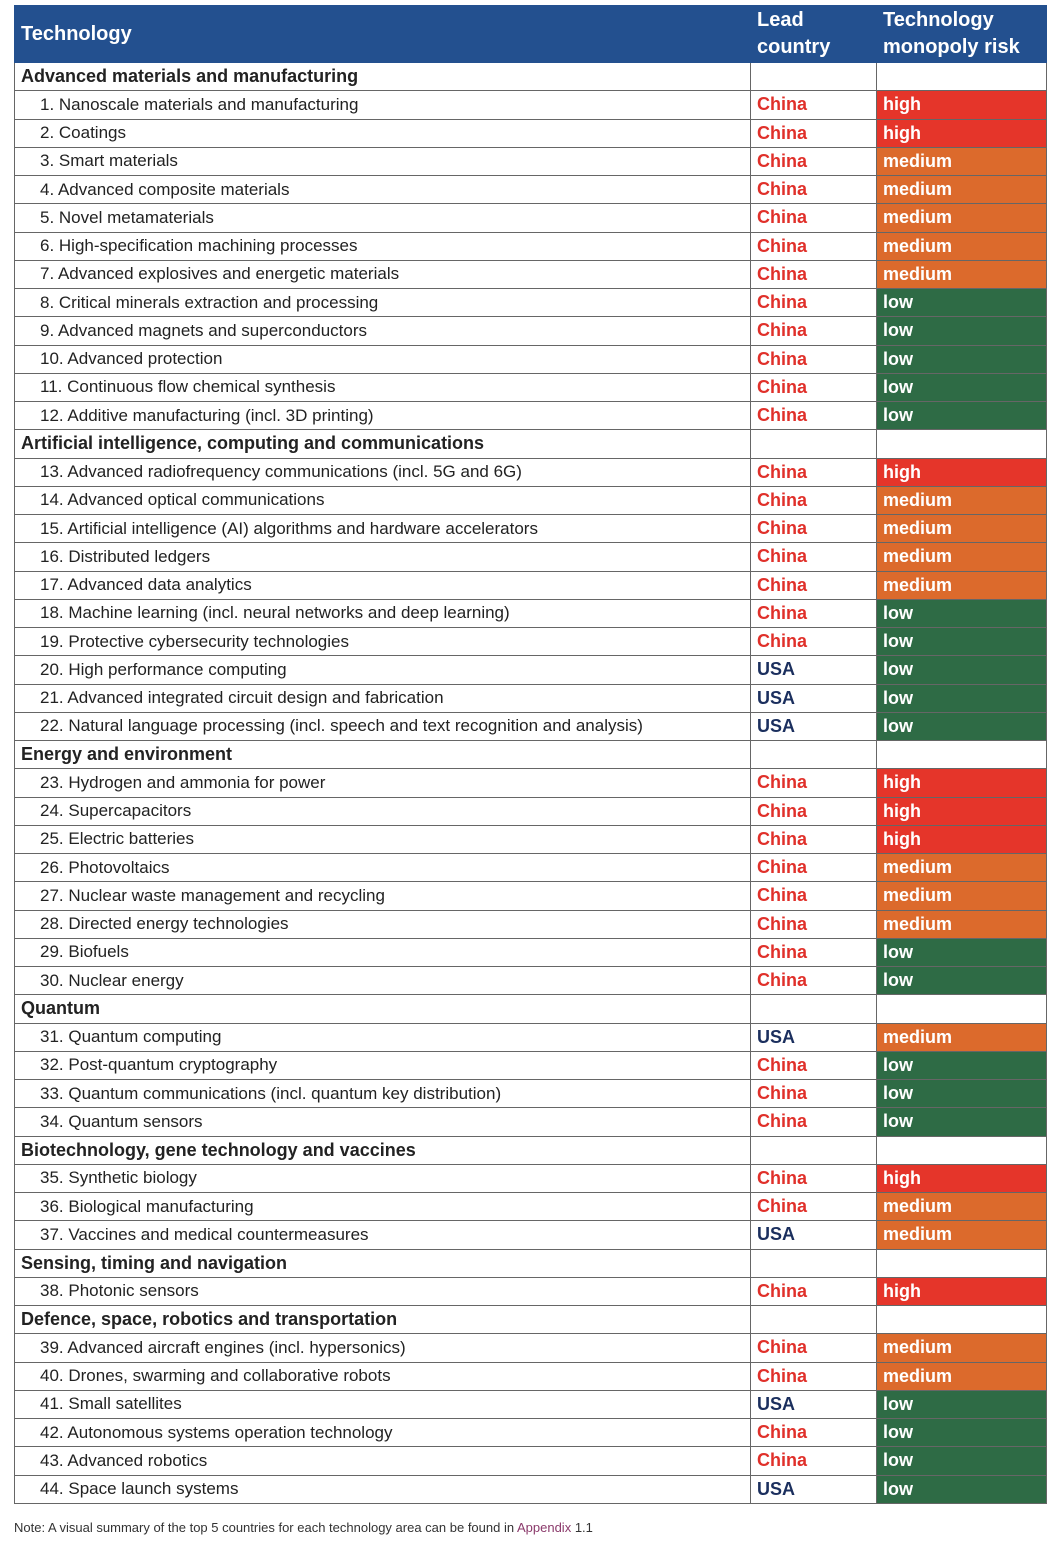 The height and width of the screenshot is (1546, 1060). What do you see at coordinates (530, 161) in the screenshot?
I see `item-row: 3. Smart materials China medium` at bounding box center [530, 161].